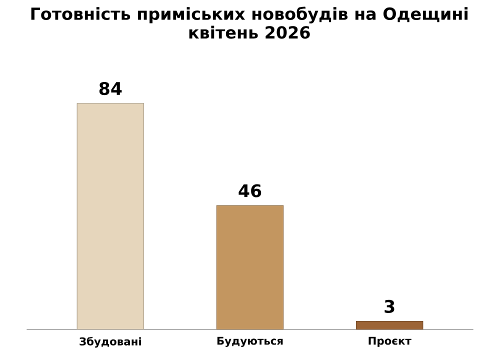  Describe the element at coordinates (110, 89) in the screenshot. I see `data-label: 84` at that location.